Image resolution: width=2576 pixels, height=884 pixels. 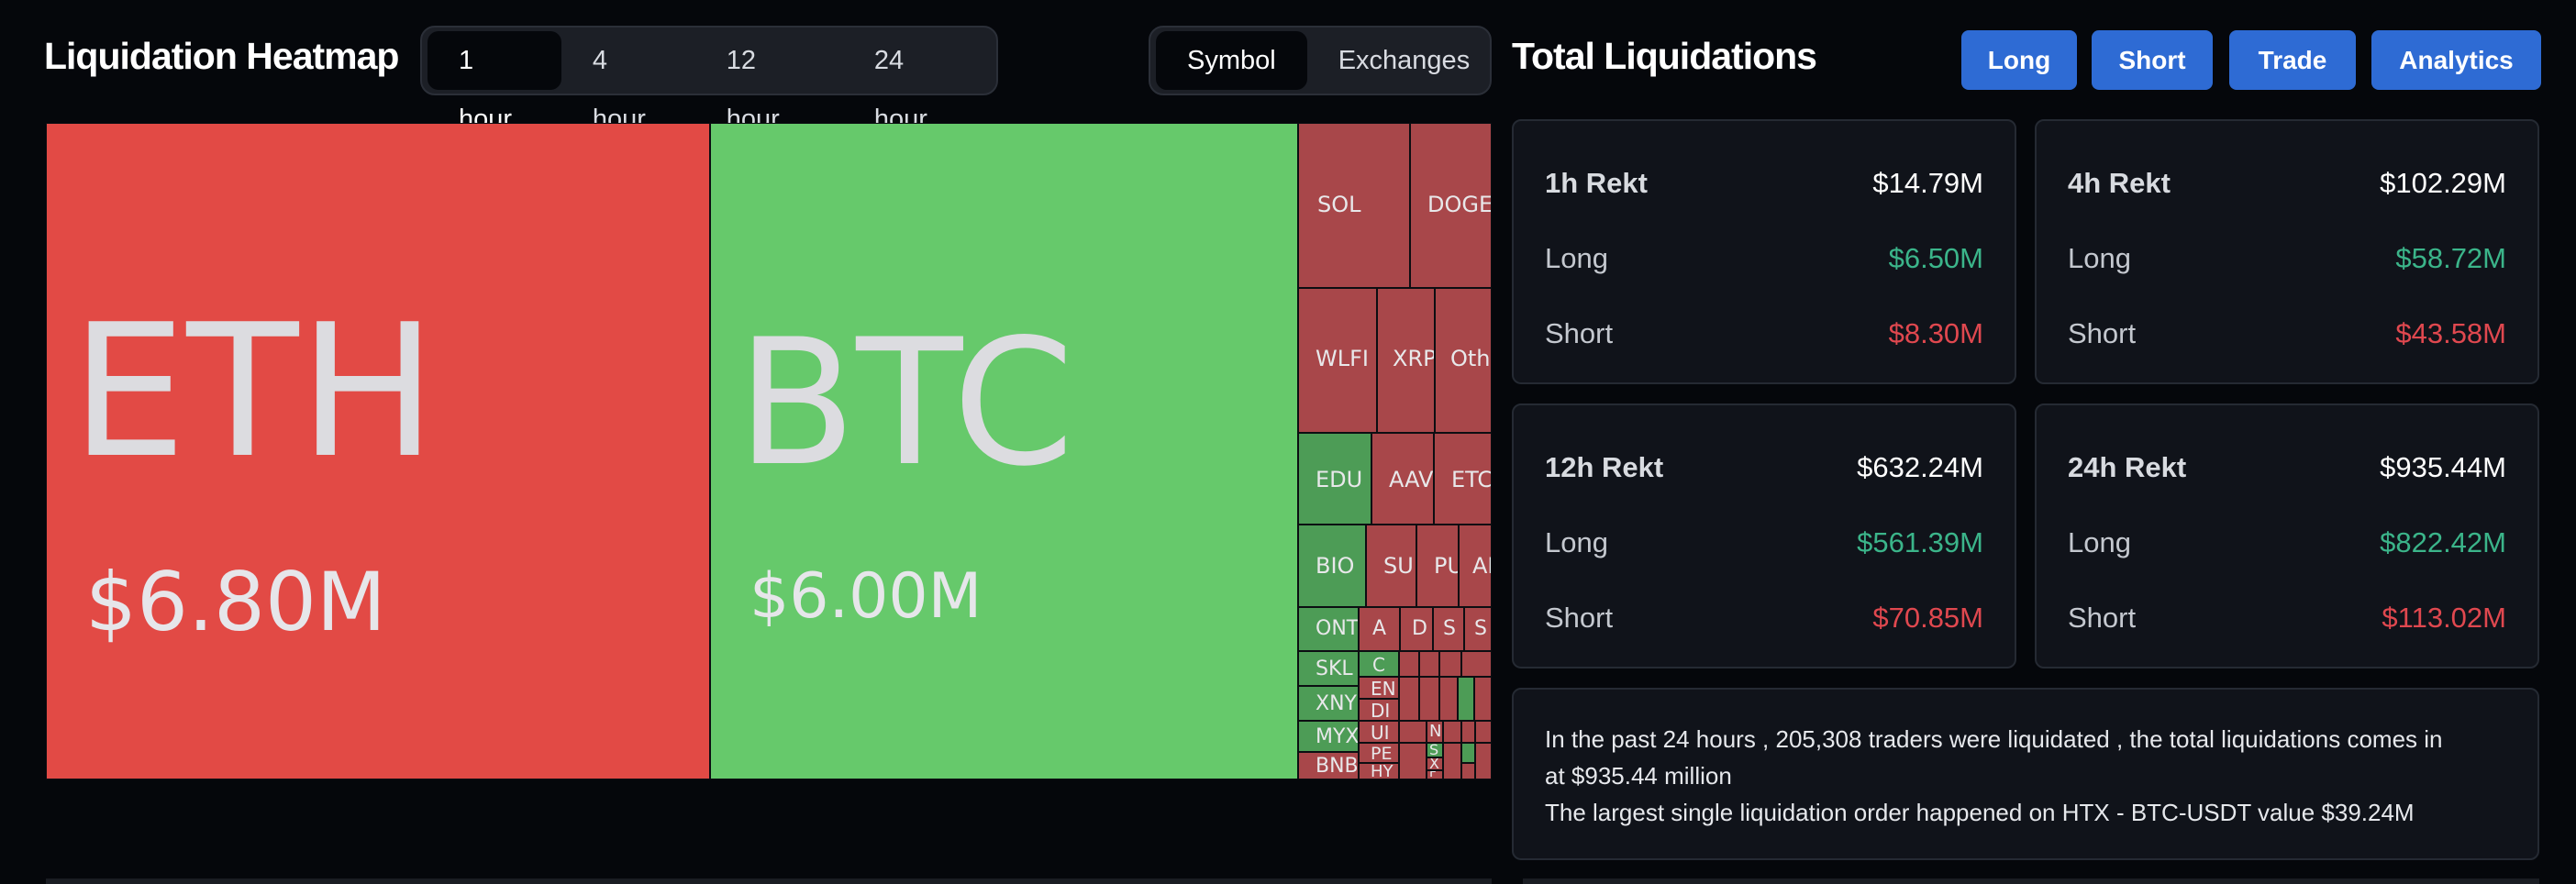 I want to click on heatmap-tile-skl: SKL, so click(x=1328, y=668).